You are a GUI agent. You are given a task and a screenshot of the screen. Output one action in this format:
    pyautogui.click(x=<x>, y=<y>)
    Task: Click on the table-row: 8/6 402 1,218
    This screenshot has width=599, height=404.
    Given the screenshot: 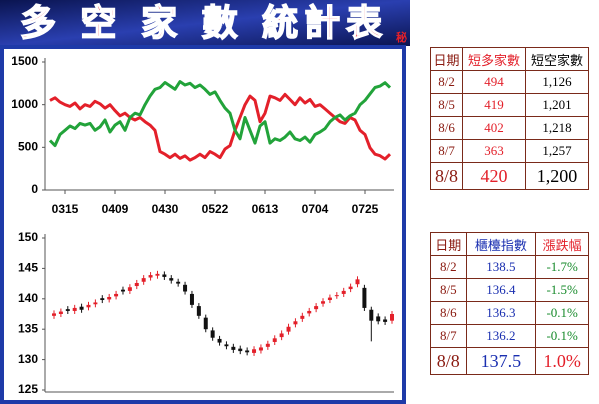 What is the action you would take?
    pyautogui.click(x=509, y=128)
    